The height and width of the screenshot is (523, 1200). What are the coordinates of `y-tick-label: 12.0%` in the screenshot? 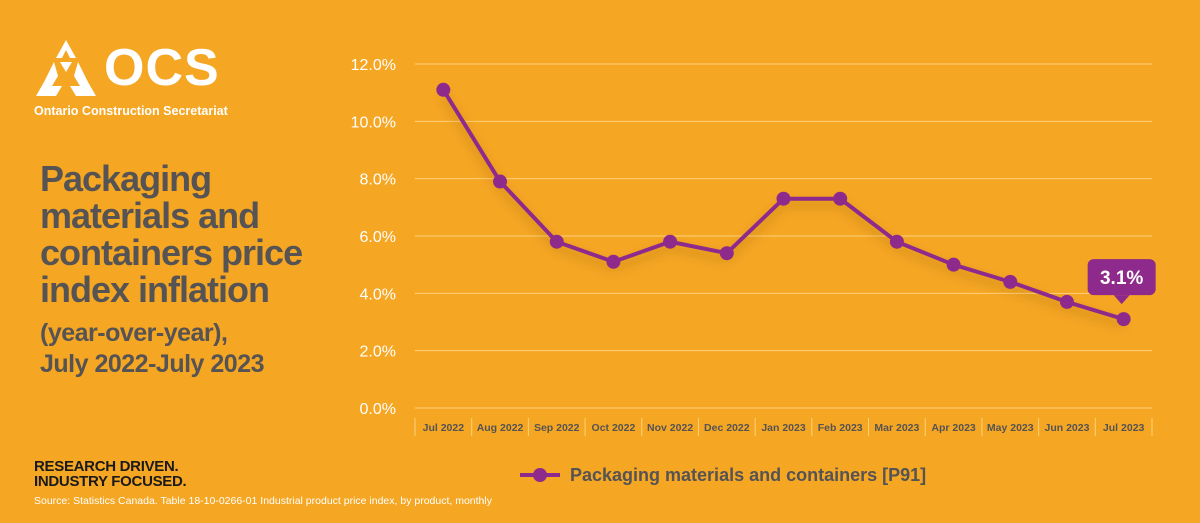 It's located at (373, 65).